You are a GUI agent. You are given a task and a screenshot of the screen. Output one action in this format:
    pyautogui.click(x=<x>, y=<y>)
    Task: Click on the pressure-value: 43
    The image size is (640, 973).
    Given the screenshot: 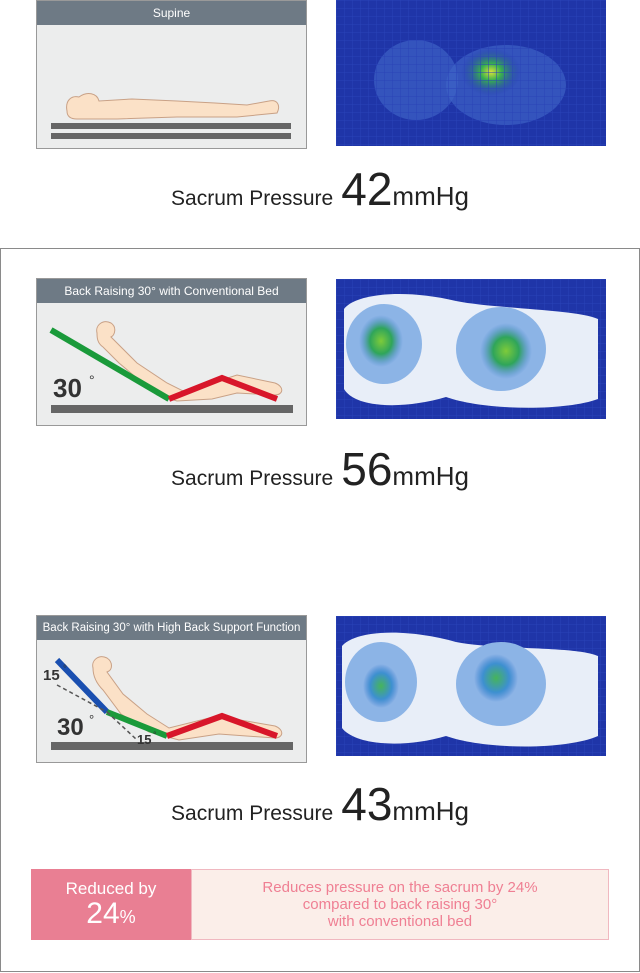 What is the action you would take?
    pyautogui.click(x=367, y=804)
    